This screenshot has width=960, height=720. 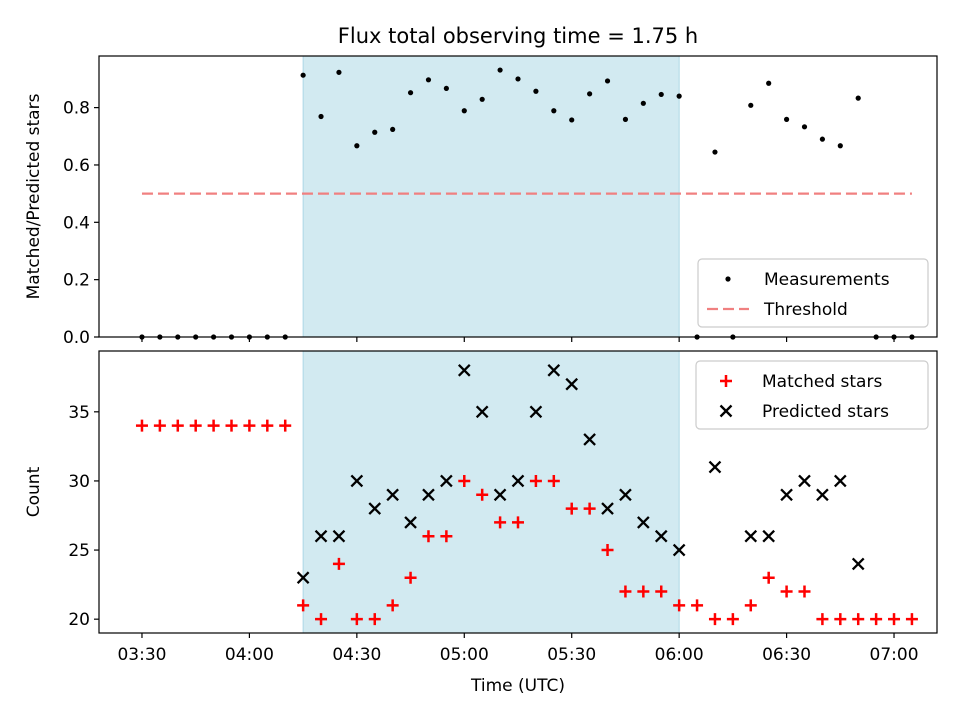 What do you see at coordinates (141, 655) in the screenshot?
I see `xtick-label: 03:30` at bounding box center [141, 655].